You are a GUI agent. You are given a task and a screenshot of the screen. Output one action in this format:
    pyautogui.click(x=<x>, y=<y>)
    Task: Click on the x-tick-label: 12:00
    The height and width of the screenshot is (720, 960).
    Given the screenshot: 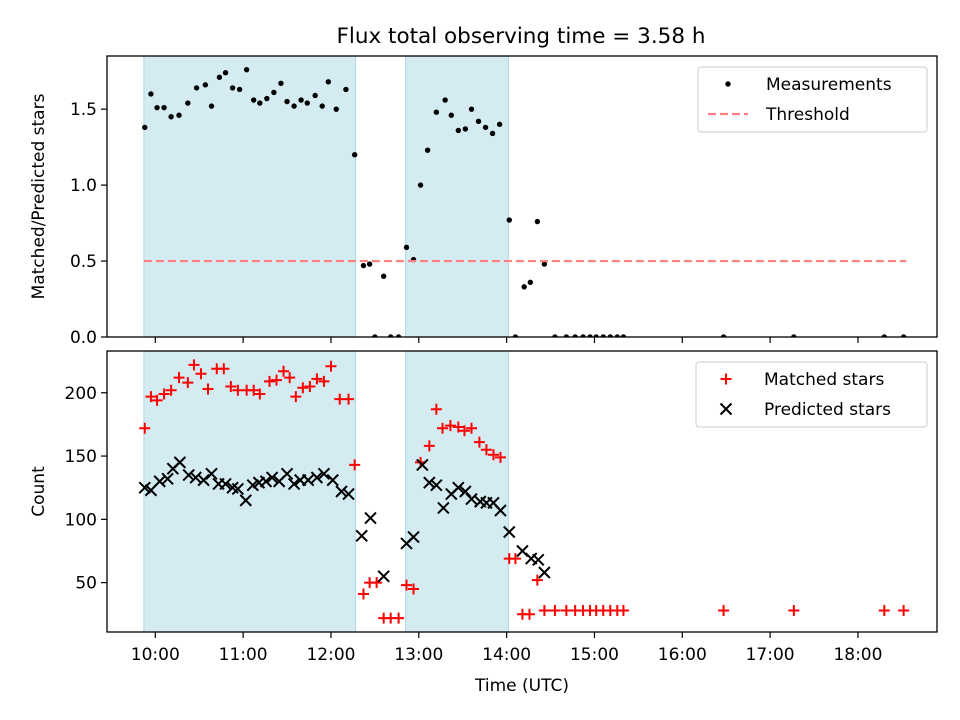 What is the action you would take?
    pyautogui.click(x=330, y=655)
    